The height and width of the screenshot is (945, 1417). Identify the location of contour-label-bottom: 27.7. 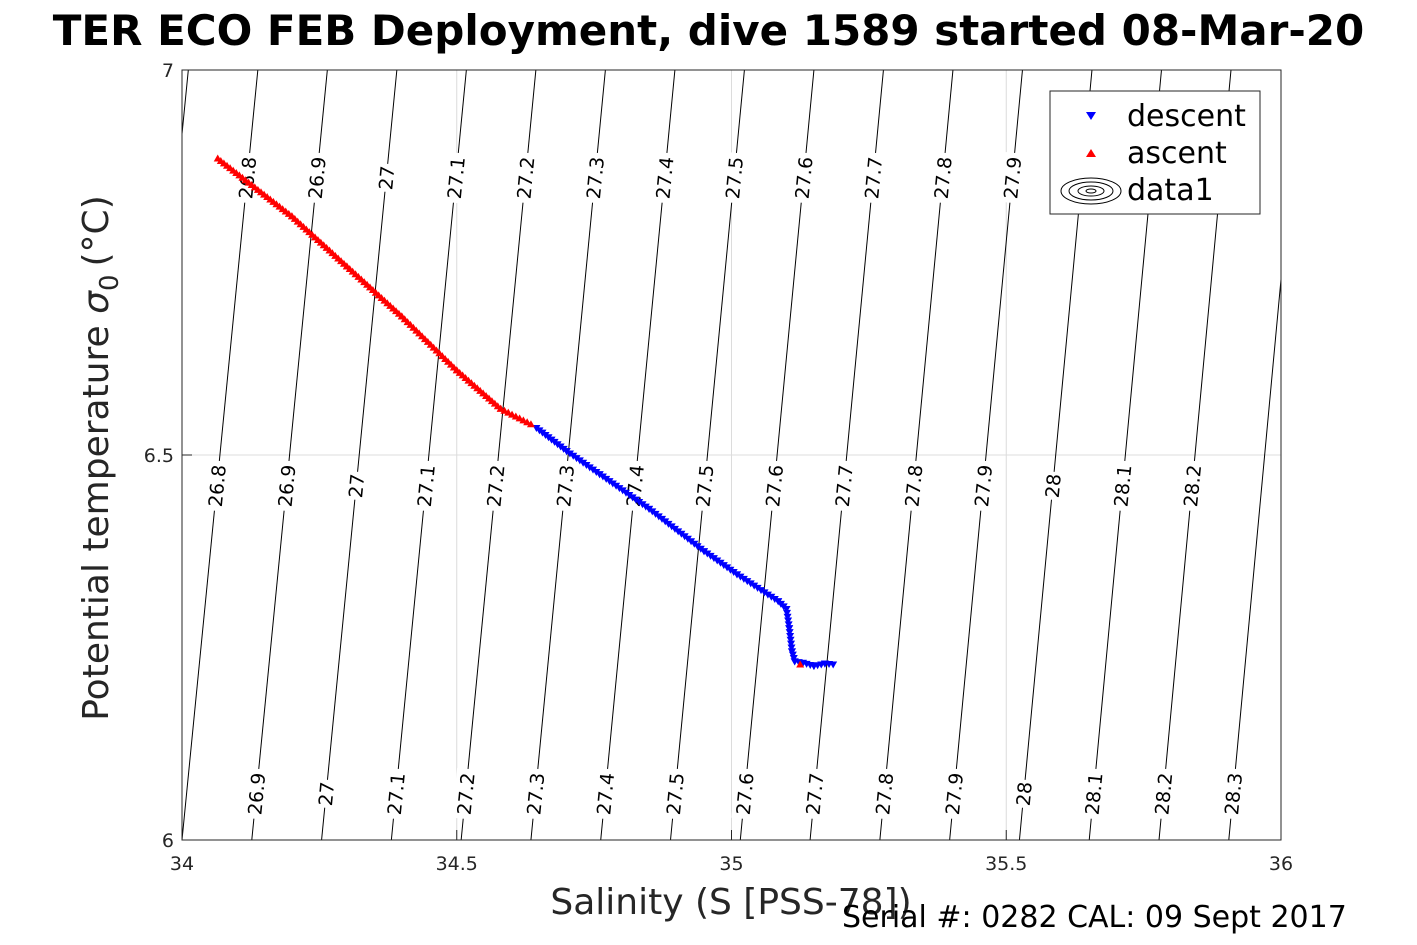
(814, 793).